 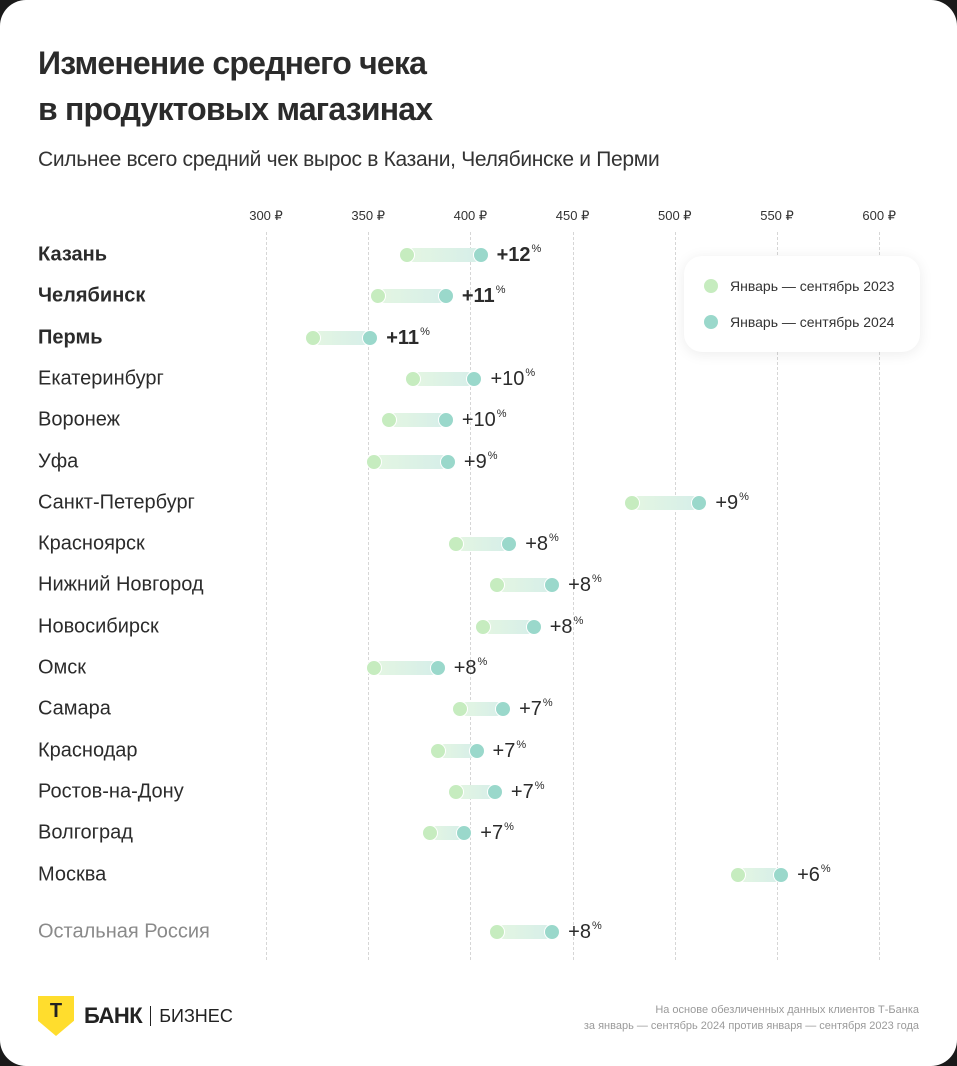 What do you see at coordinates (62, 667) in the screenshot?
I see `row-label: Омск` at bounding box center [62, 667].